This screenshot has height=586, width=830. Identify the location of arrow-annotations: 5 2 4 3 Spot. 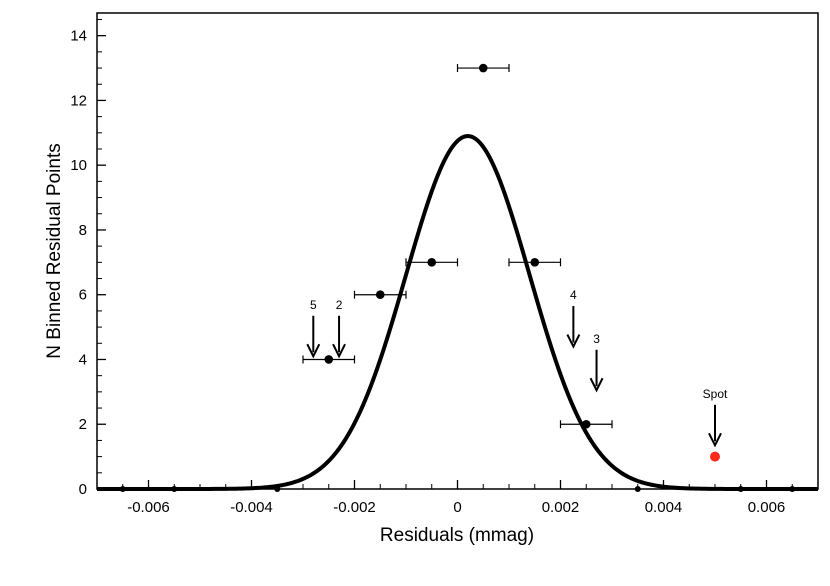
(517, 368).